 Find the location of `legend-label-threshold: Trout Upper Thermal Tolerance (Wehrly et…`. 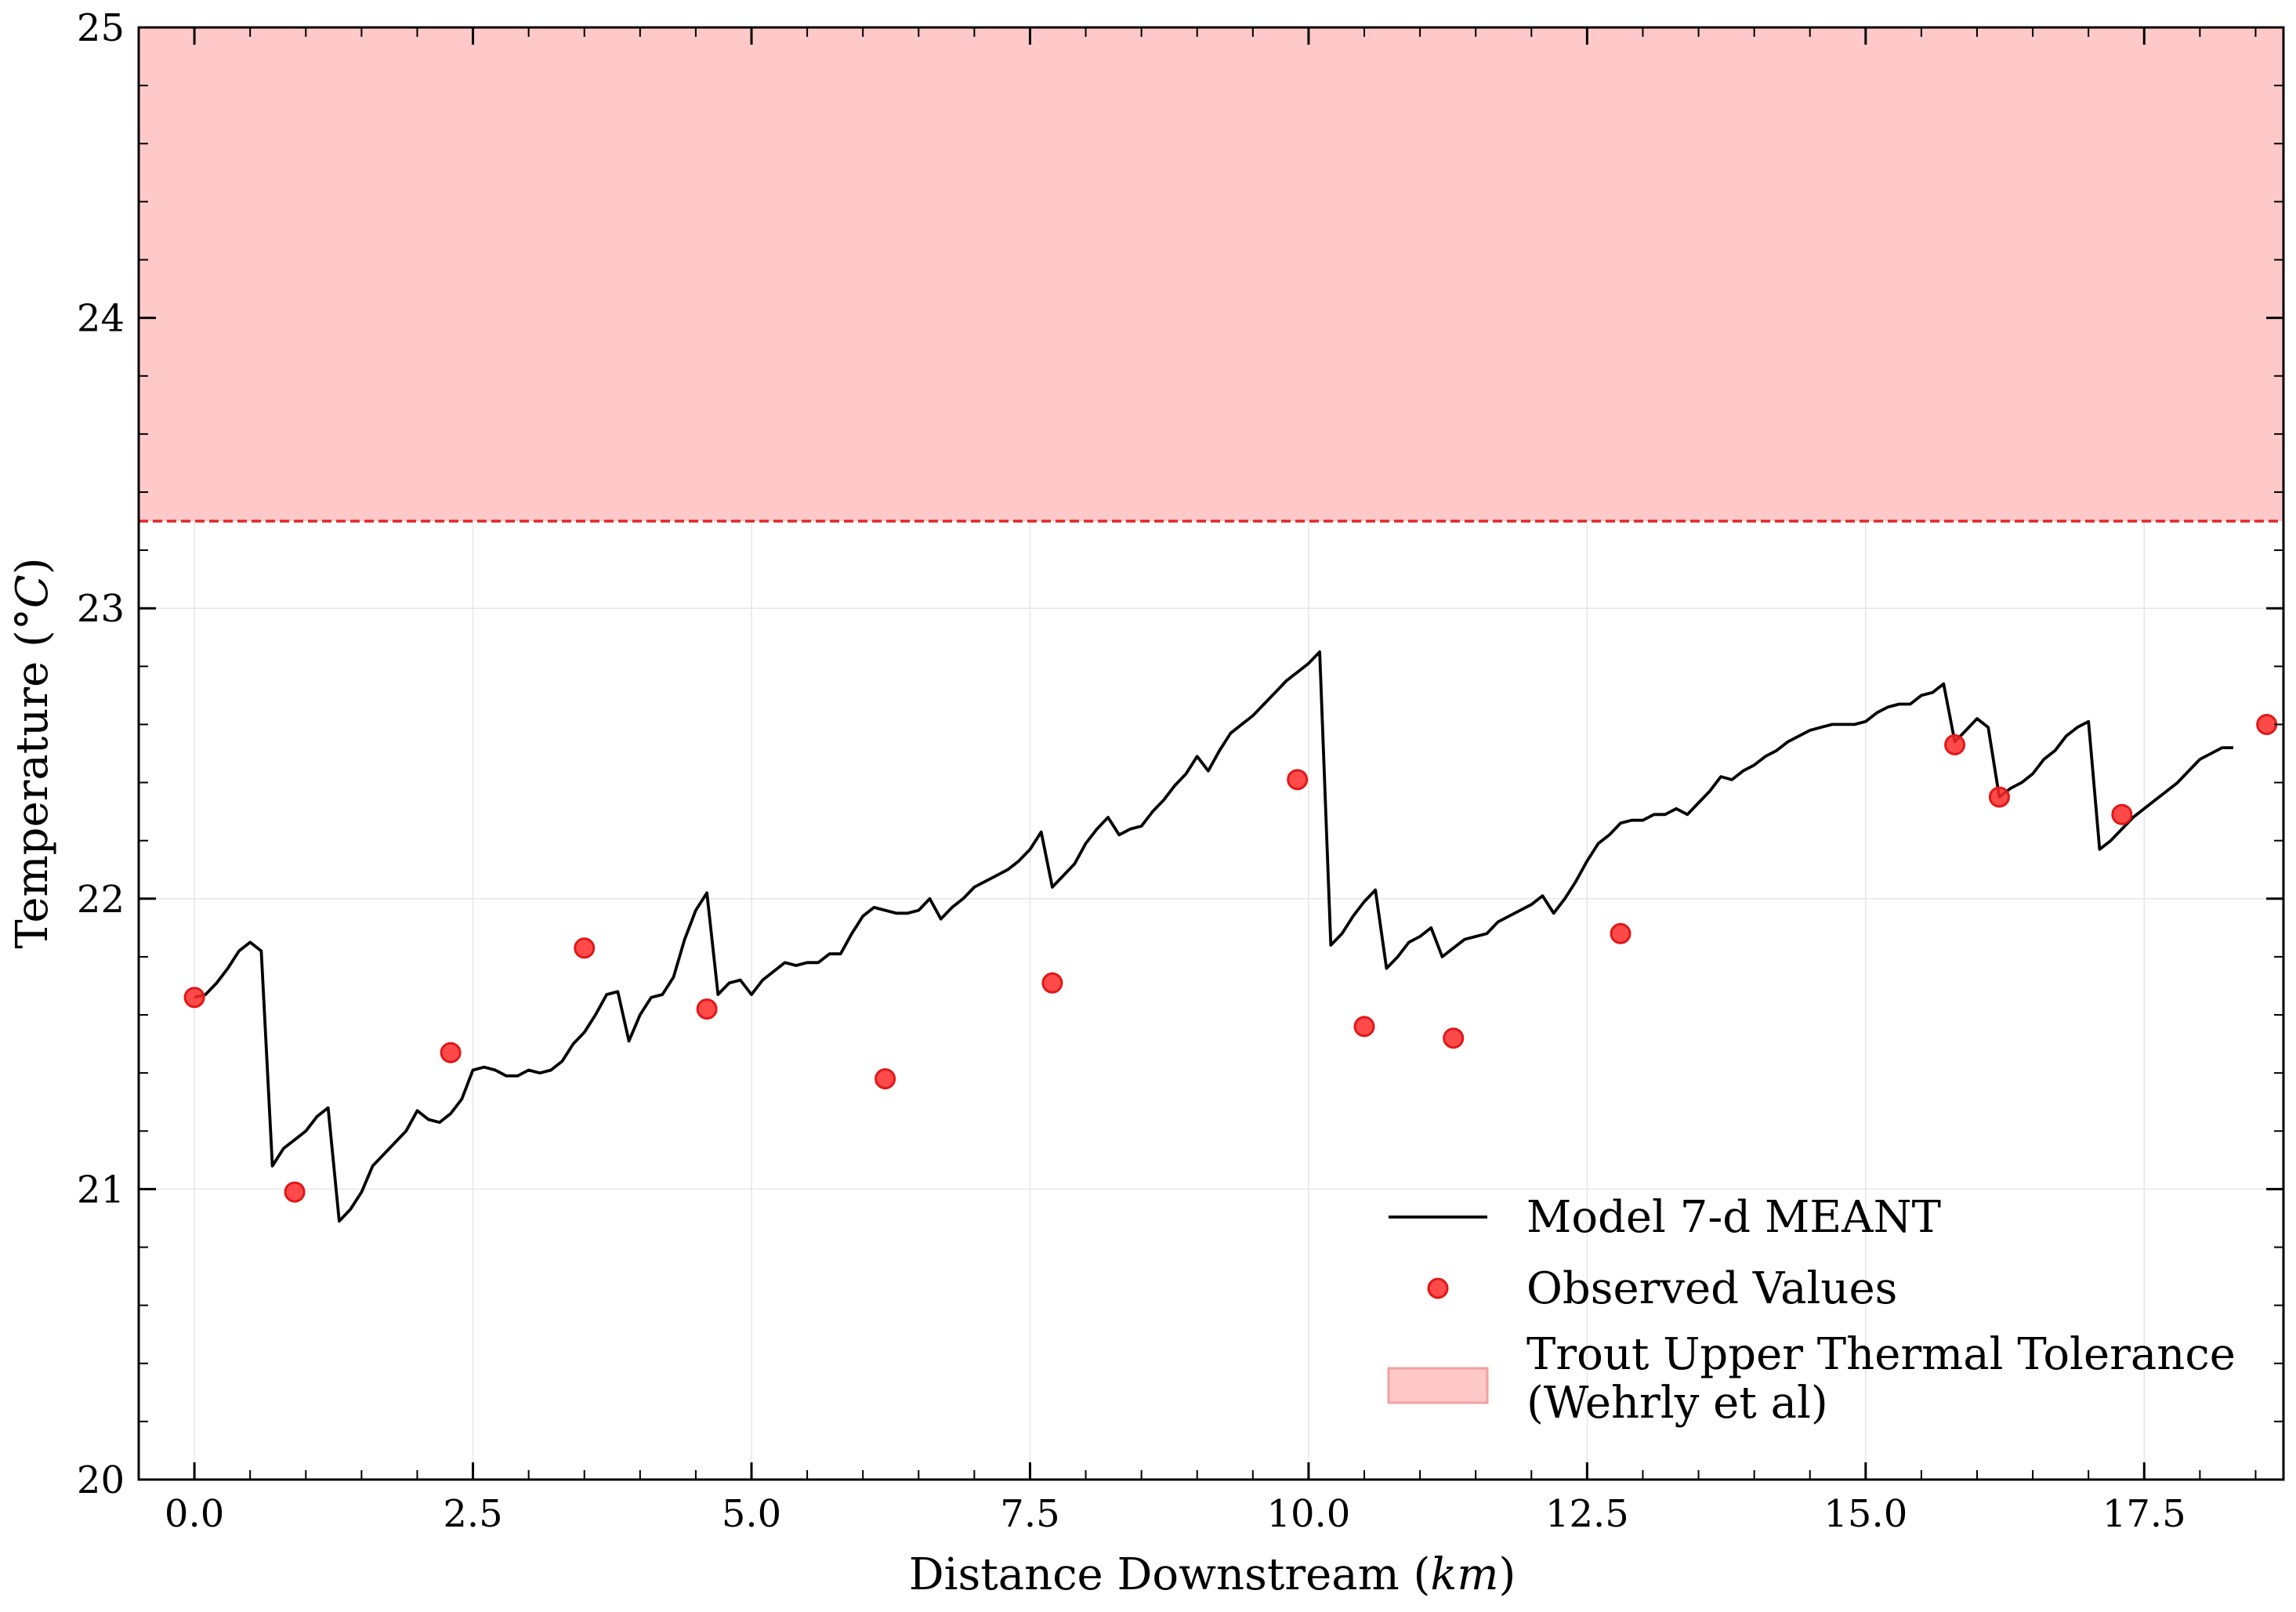

legend-label-threshold: Trout Upper Thermal Tolerance (Wehrly et… is located at coordinates (1888, 1379).